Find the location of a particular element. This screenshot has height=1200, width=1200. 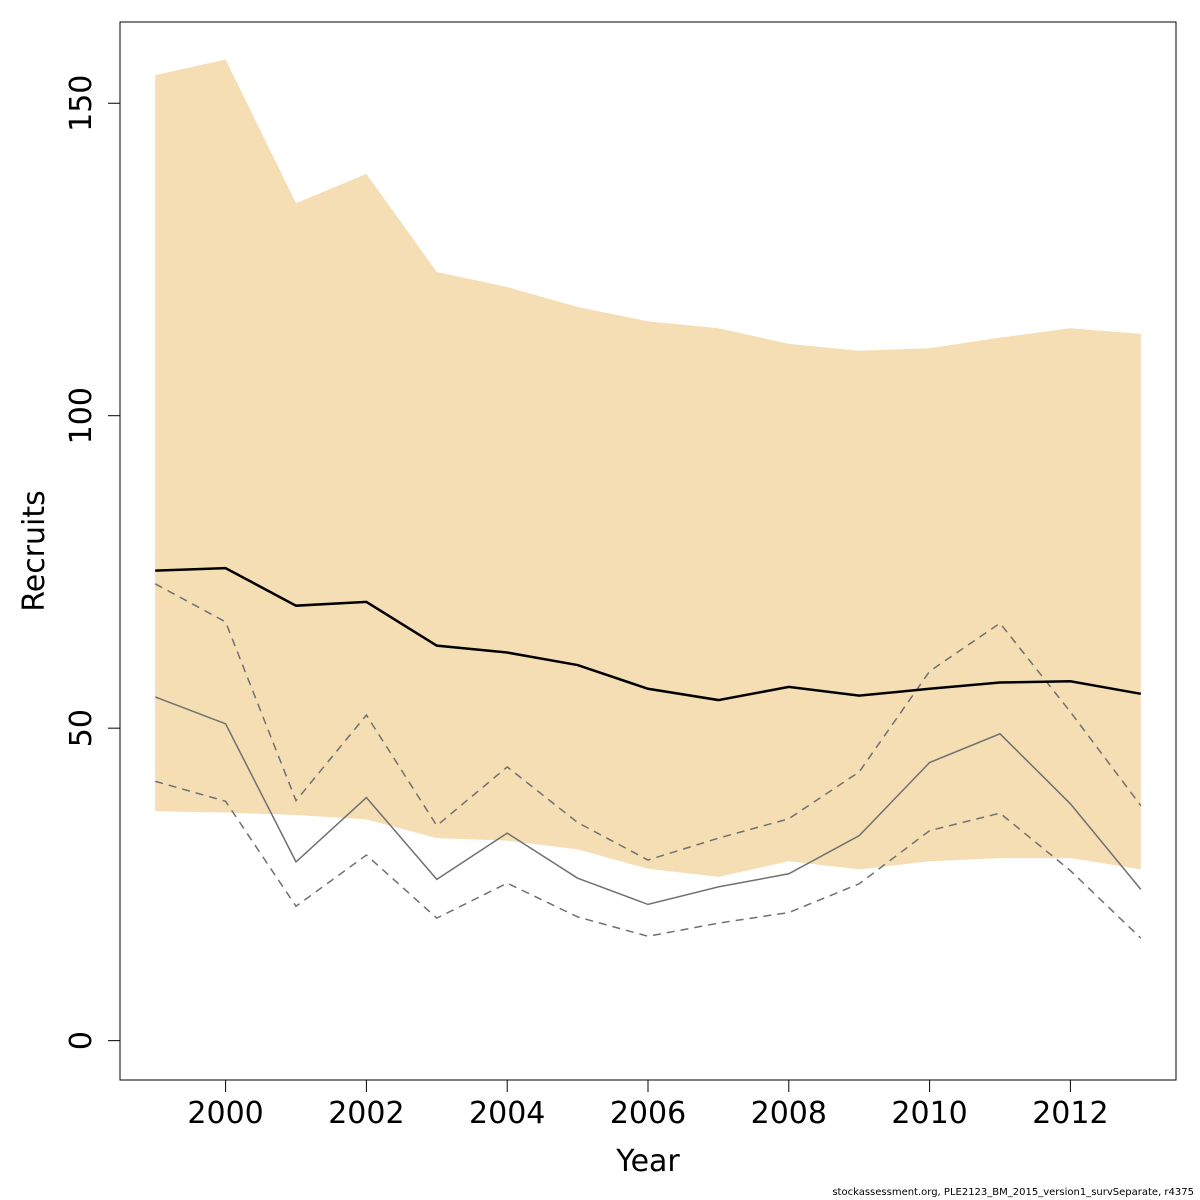

y-axis: 0 50 100 150 is located at coordinates (92, 562).